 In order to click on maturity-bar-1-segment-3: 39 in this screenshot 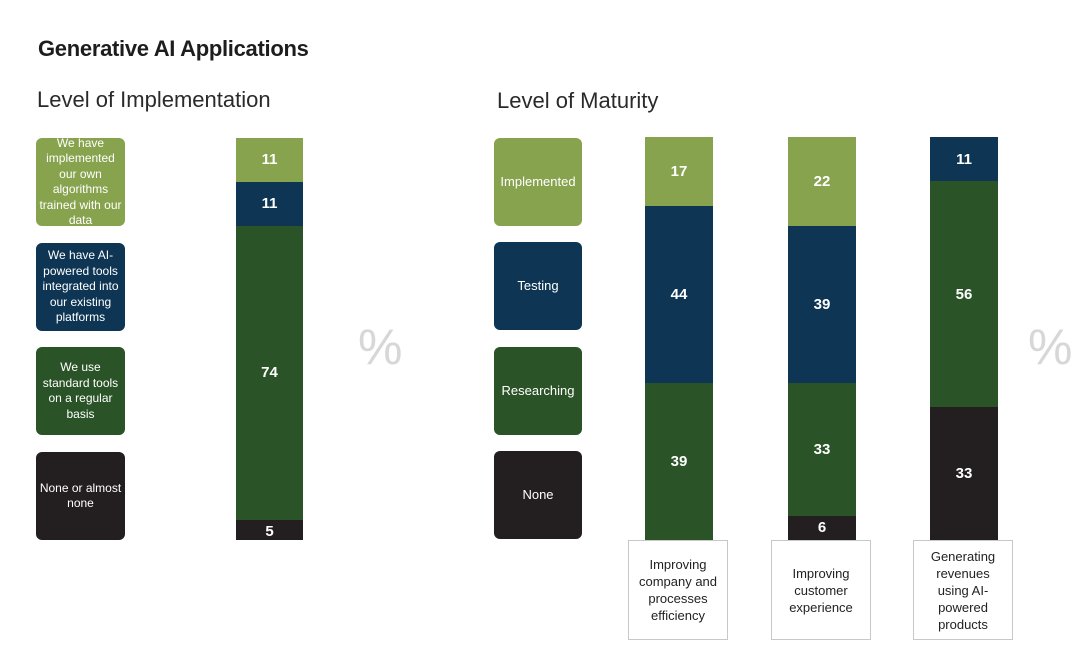, I will do `click(679, 461)`.